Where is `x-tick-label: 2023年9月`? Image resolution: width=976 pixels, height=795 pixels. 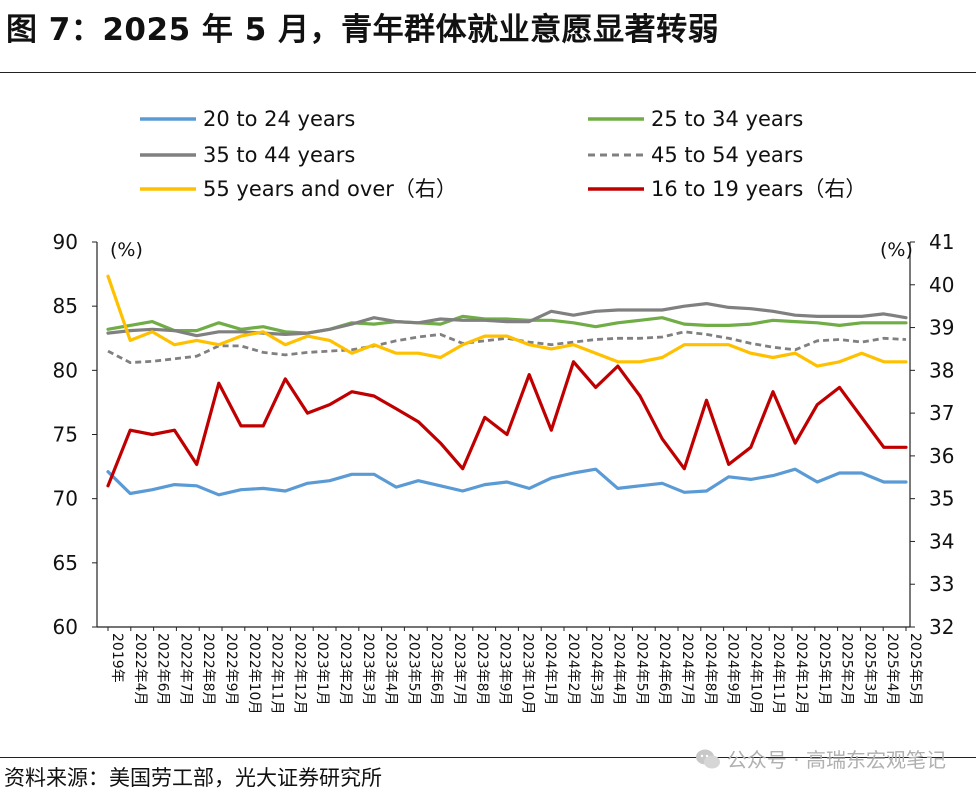
x-tick-label: 2023年9月 is located at coordinates (505, 669).